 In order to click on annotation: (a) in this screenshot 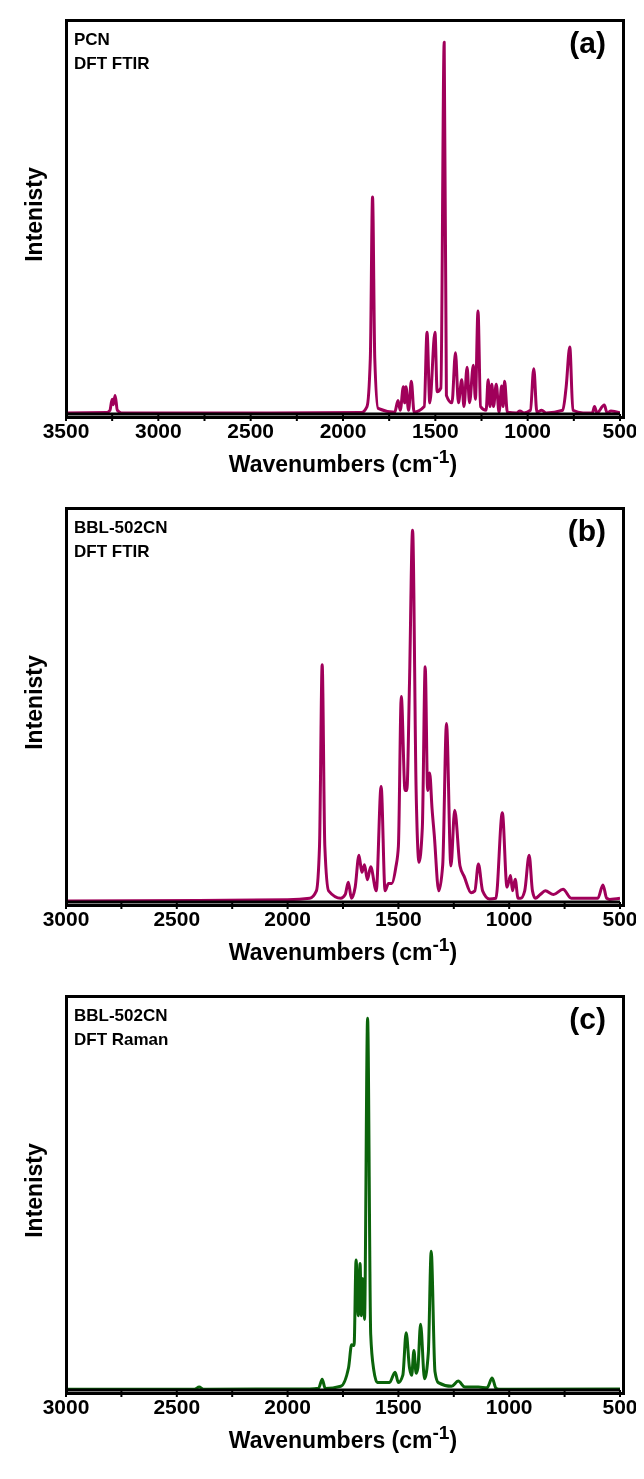, I will do `click(587, 43)`.